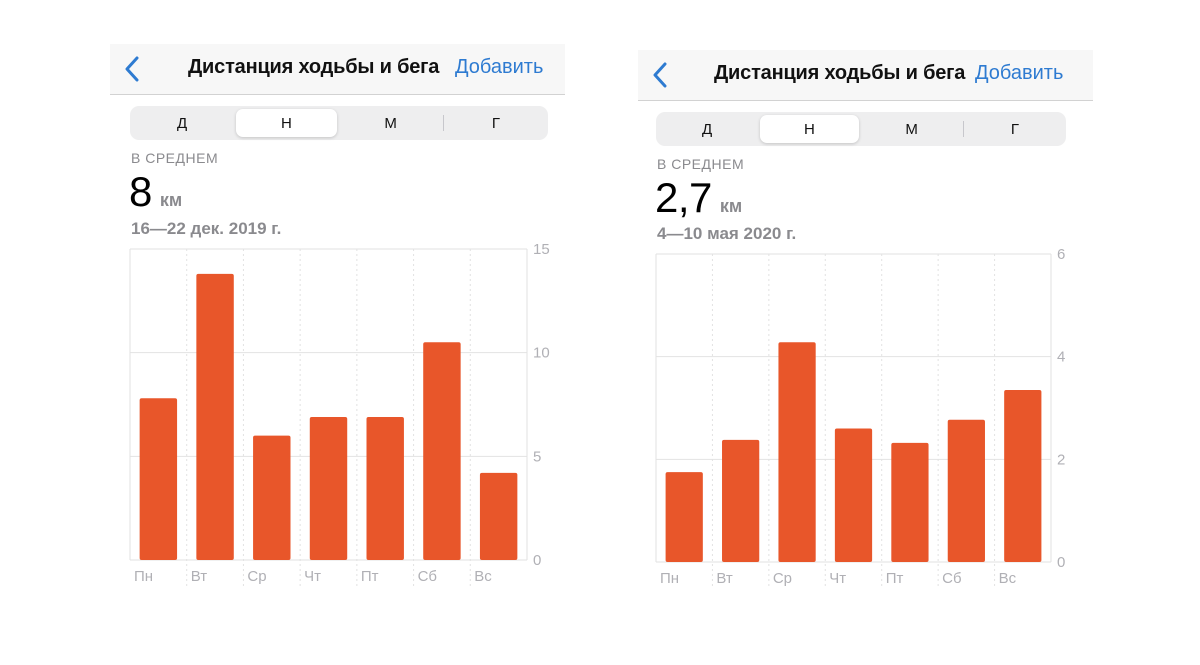 The width and height of the screenshot is (1200, 665). What do you see at coordinates (541, 249) in the screenshot?
I see `y-tick-label: 15` at bounding box center [541, 249].